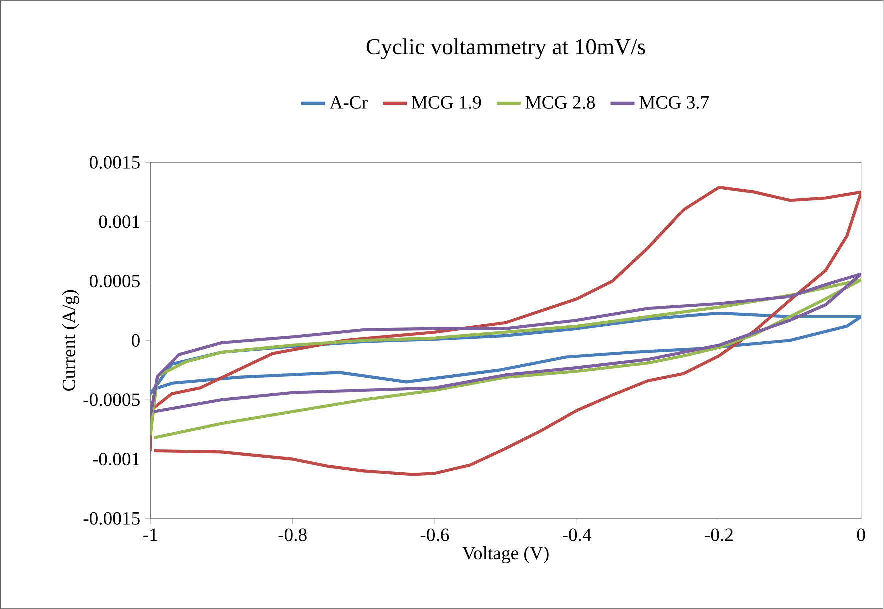 This screenshot has width=884, height=609. I want to click on y-tick-label: 0.0005, so click(115, 281).